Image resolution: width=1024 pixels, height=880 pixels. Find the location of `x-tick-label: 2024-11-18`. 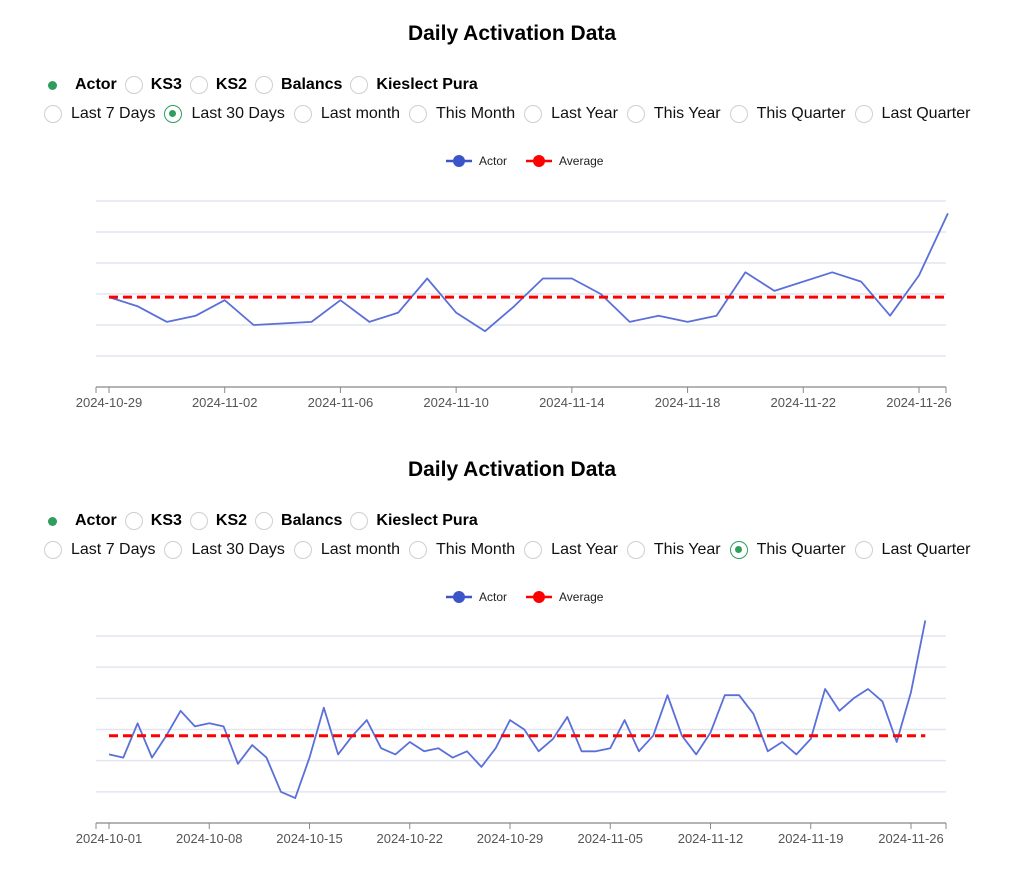

x-tick-label: 2024-11-18 is located at coordinates (688, 402).